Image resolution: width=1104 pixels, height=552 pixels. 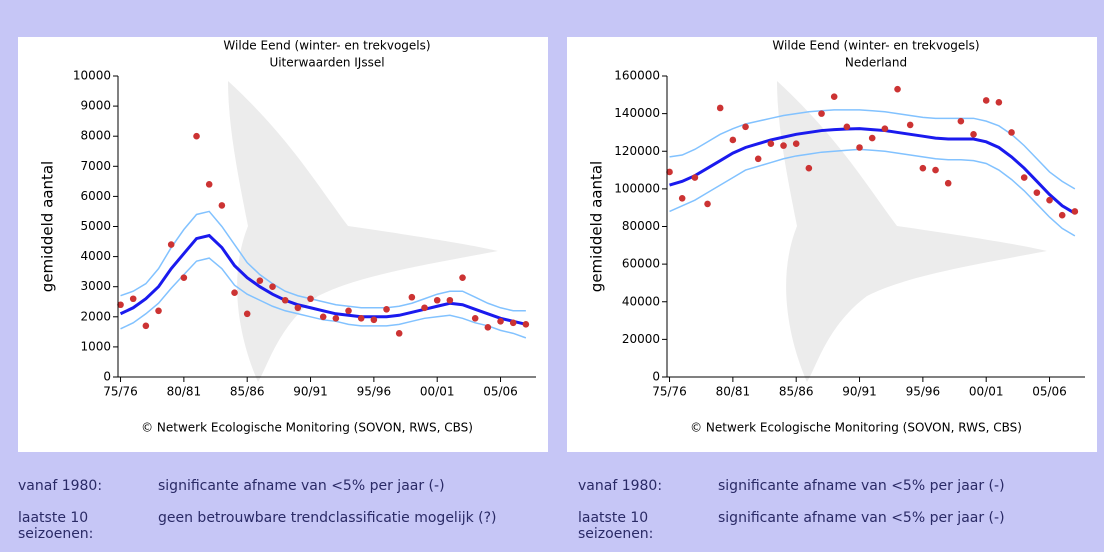 I want to click on y-tick-label: 1000, so click(x=95, y=346).